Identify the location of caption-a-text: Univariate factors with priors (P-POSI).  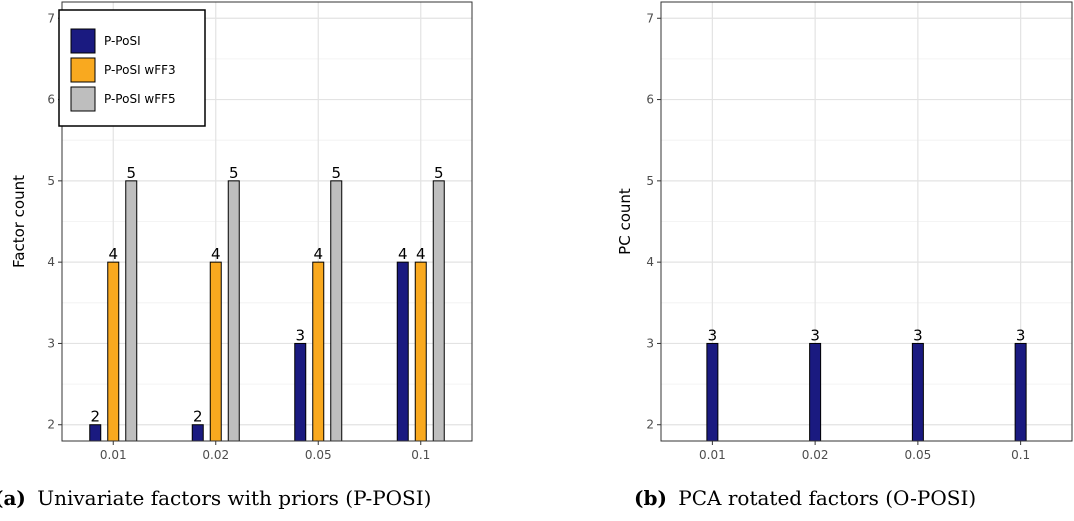
(234, 498).